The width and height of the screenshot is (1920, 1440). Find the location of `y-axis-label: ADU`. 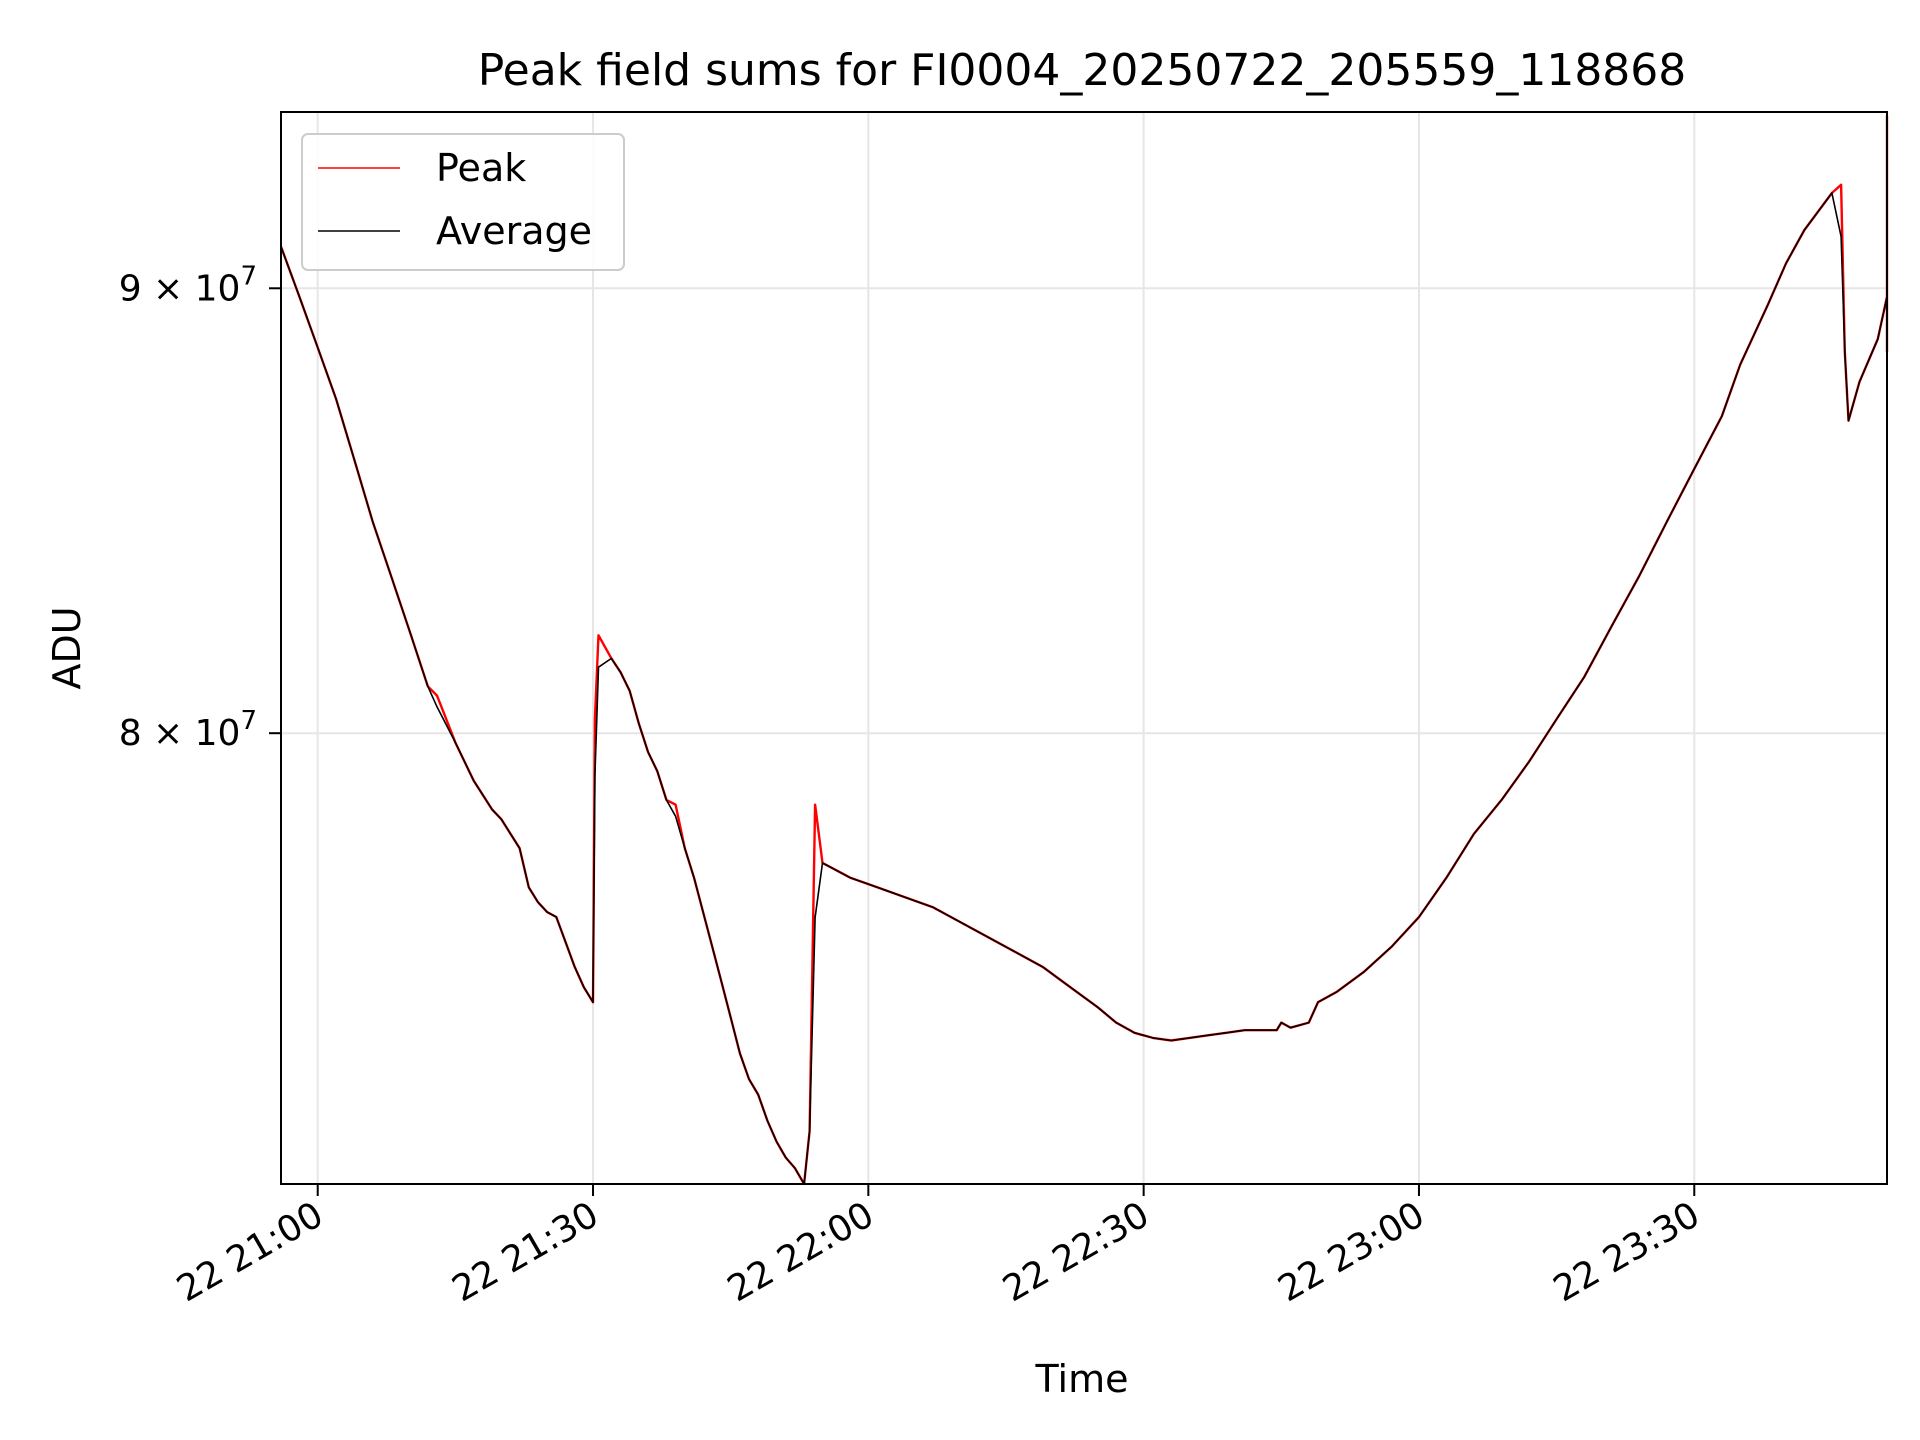

y-axis-label: ADU is located at coordinates (67, 647).